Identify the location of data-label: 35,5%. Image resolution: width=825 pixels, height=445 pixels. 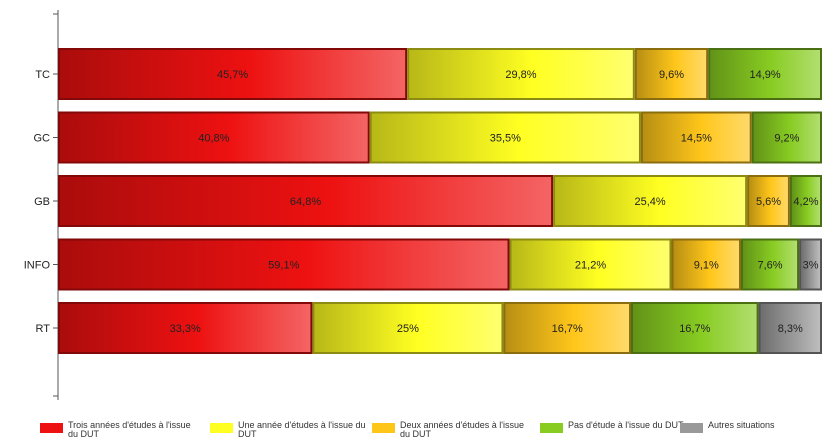
(505, 139).